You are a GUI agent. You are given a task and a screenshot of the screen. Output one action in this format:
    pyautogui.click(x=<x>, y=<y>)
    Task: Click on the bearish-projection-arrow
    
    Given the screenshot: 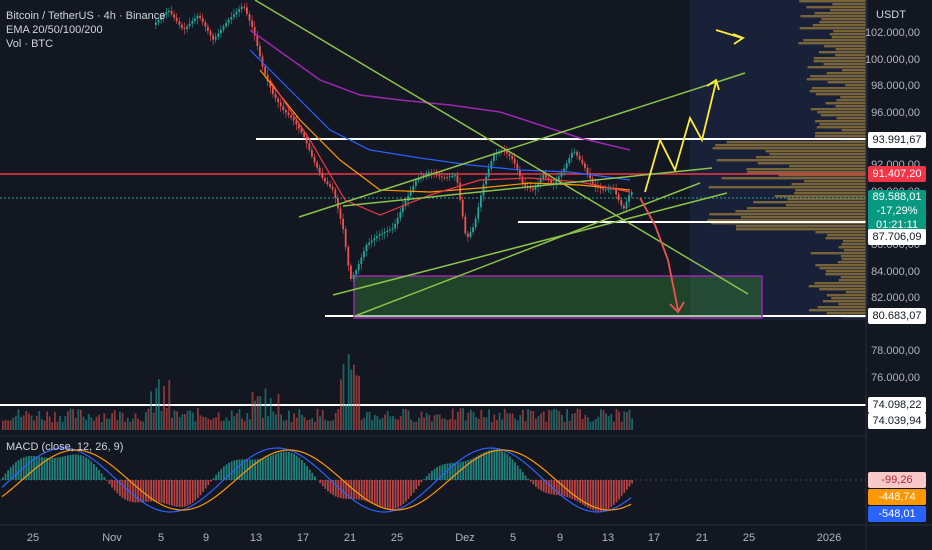 What is the action you would take?
    pyautogui.click(x=659, y=254)
    